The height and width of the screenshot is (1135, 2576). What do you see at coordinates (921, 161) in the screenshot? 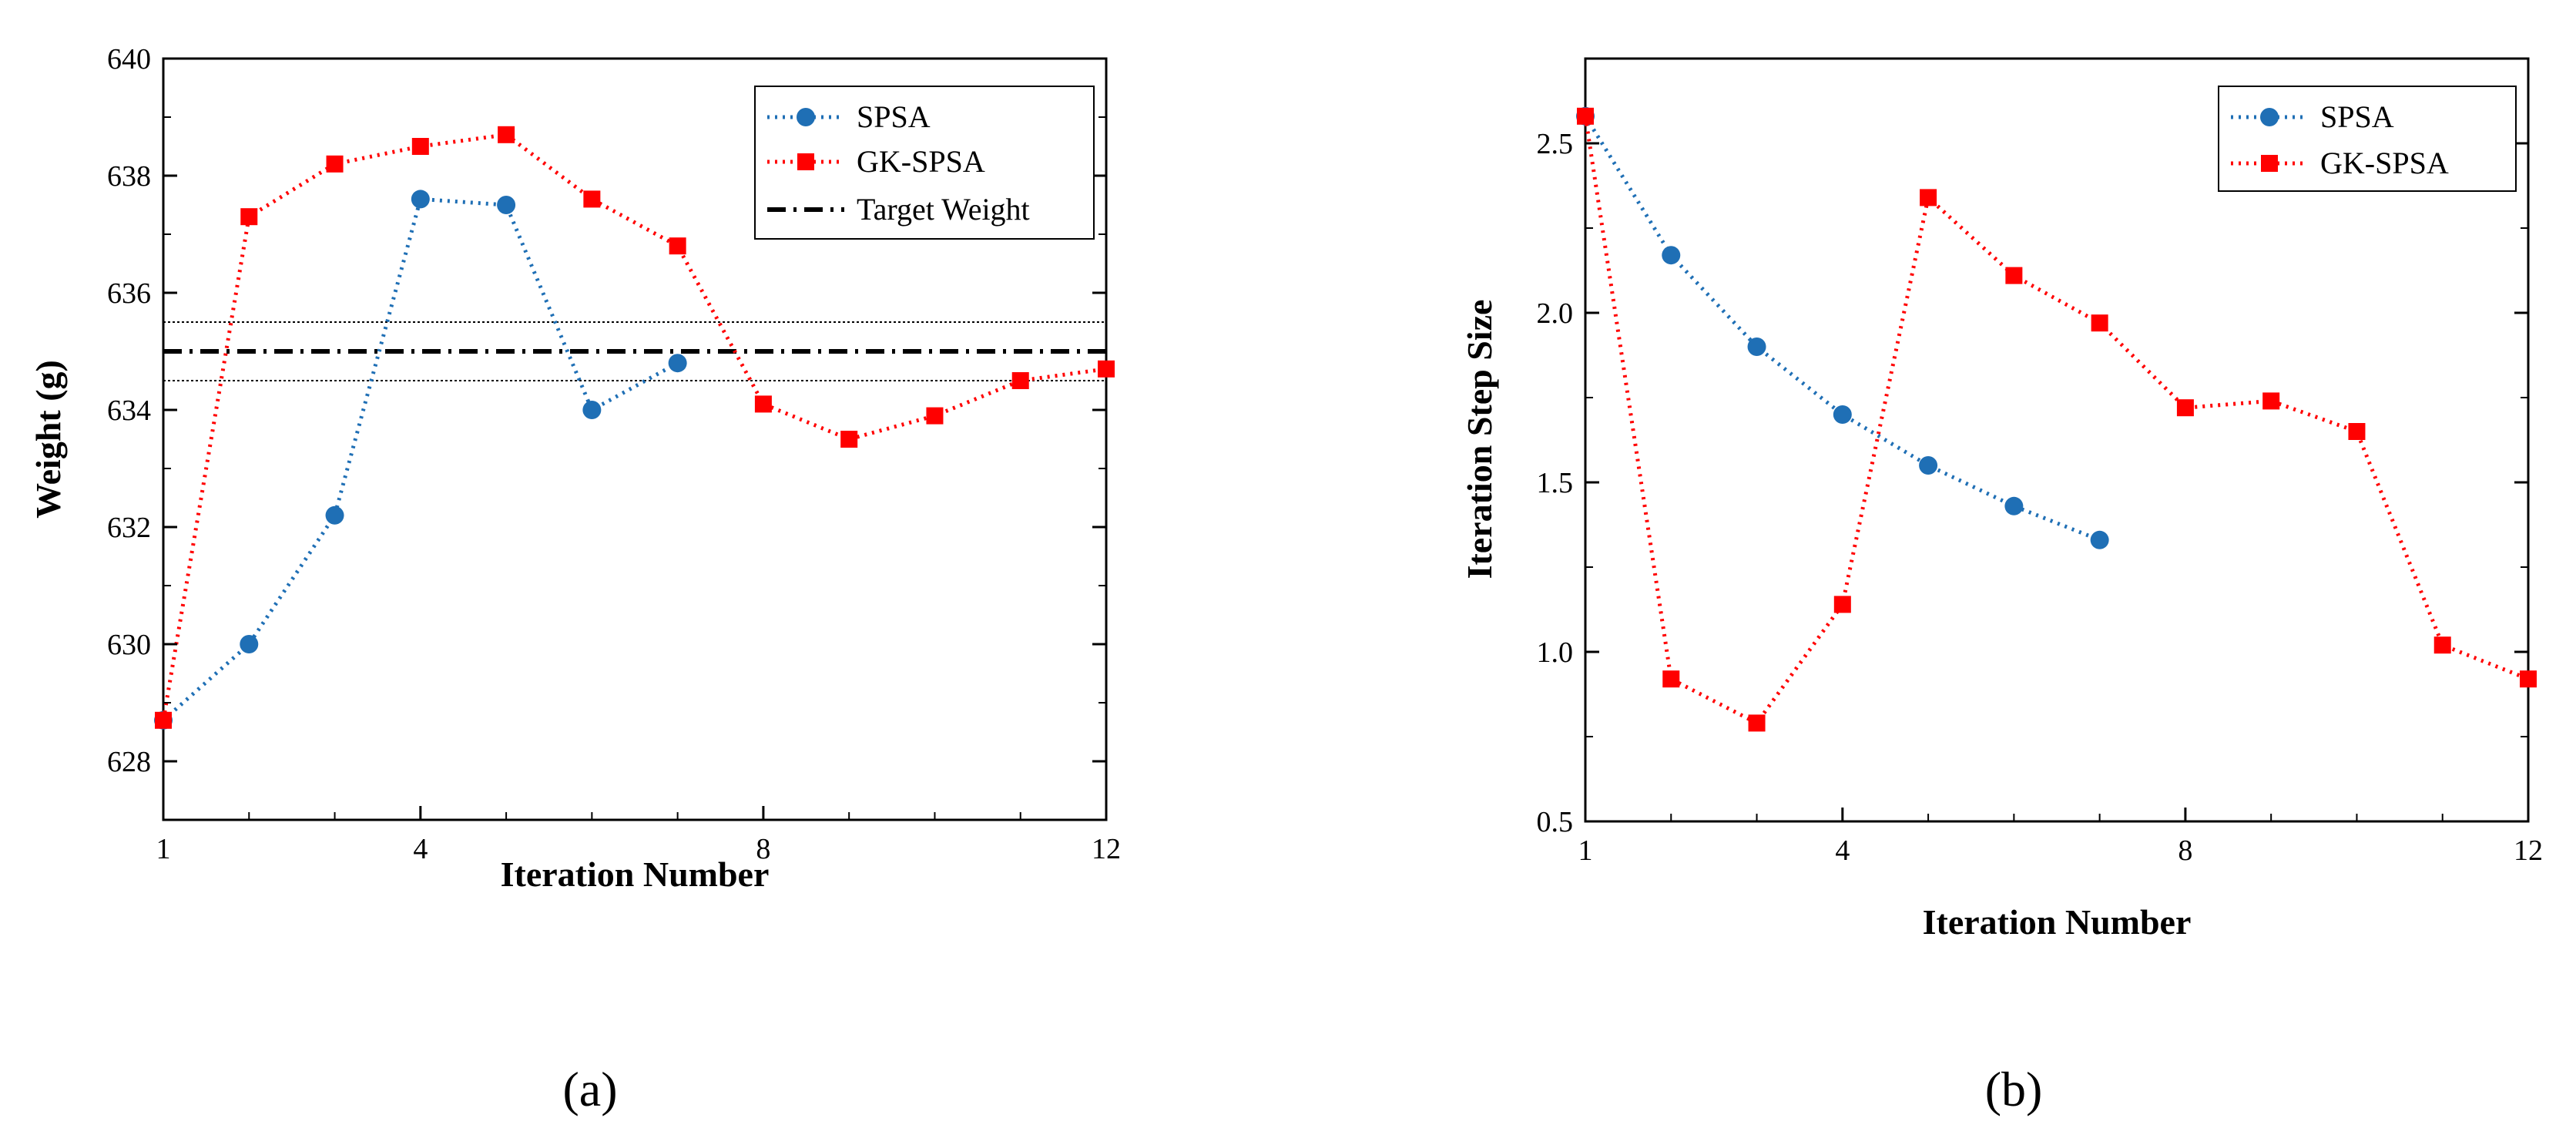
I see `legend-a-gkspsa-label: GK-SPSA` at bounding box center [921, 161].